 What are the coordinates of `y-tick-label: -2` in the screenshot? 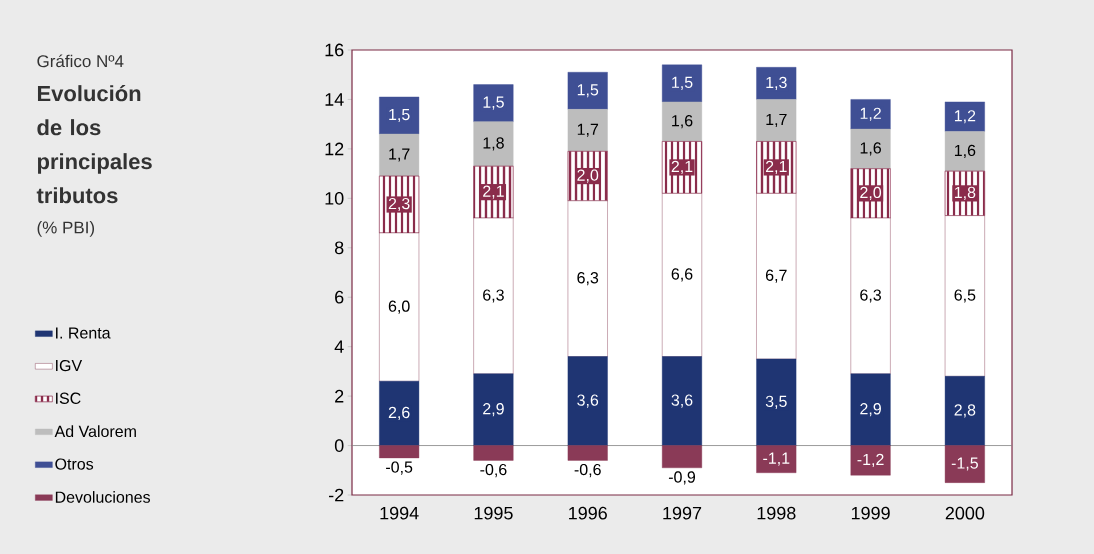 It's located at (336, 495).